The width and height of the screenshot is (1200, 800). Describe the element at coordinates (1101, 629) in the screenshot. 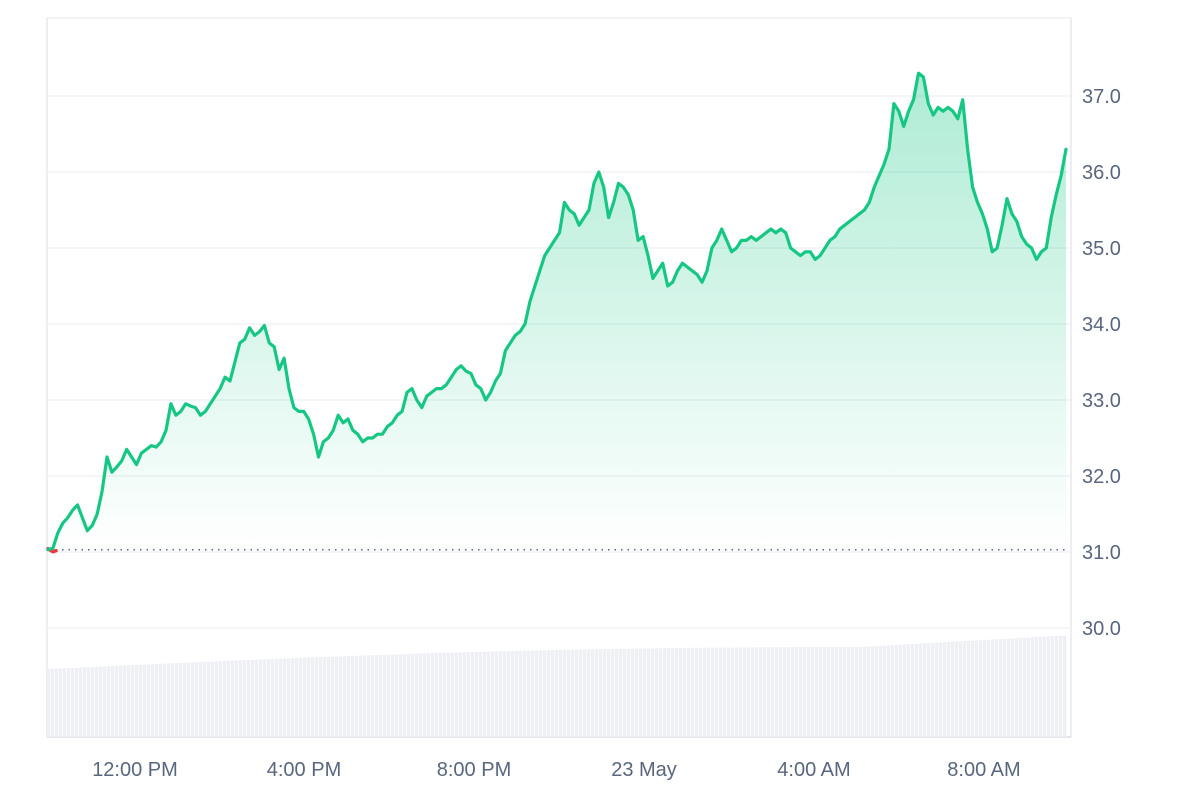

I see `y-tick-label: 30.0` at that location.